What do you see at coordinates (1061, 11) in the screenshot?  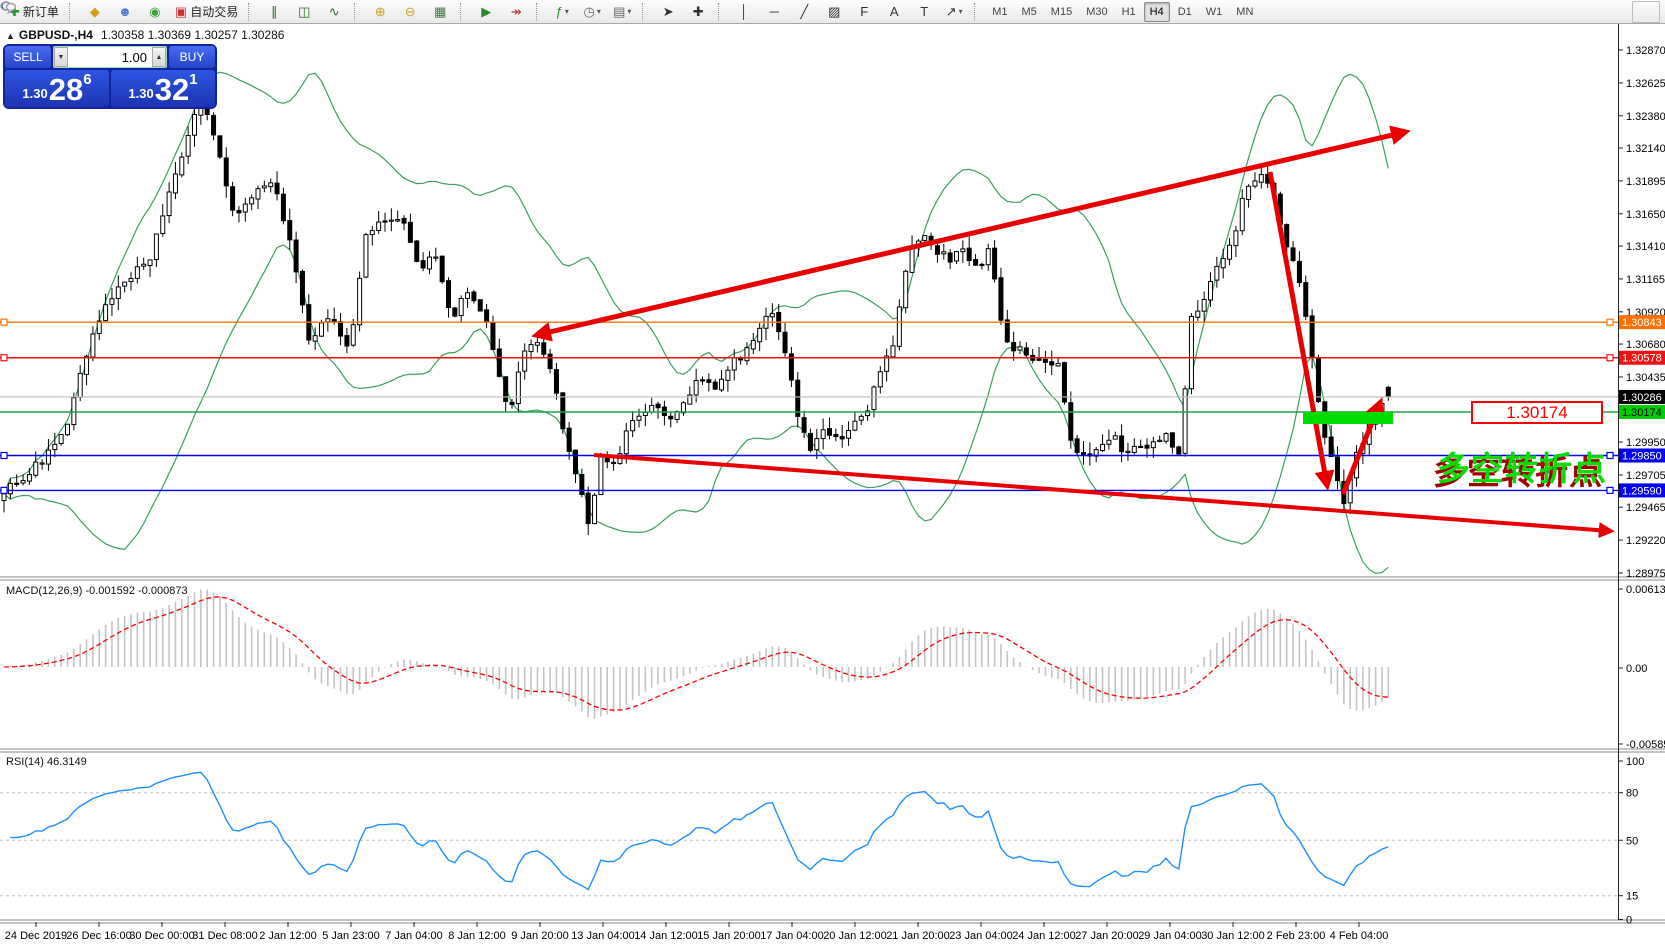 I see `timeframe-m15-button: M15` at bounding box center [1061, 11].